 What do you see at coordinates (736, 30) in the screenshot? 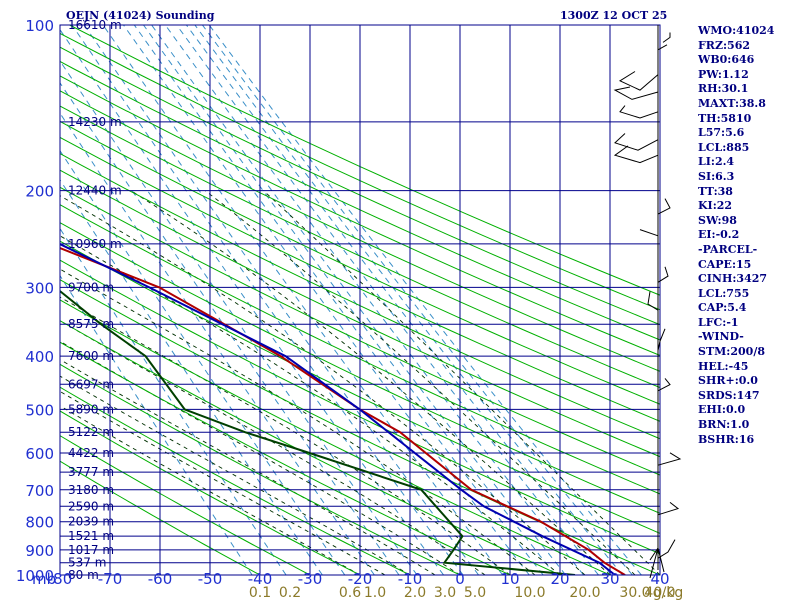
I see `index-item: WMO:41024` at bounding box center [736, 30].